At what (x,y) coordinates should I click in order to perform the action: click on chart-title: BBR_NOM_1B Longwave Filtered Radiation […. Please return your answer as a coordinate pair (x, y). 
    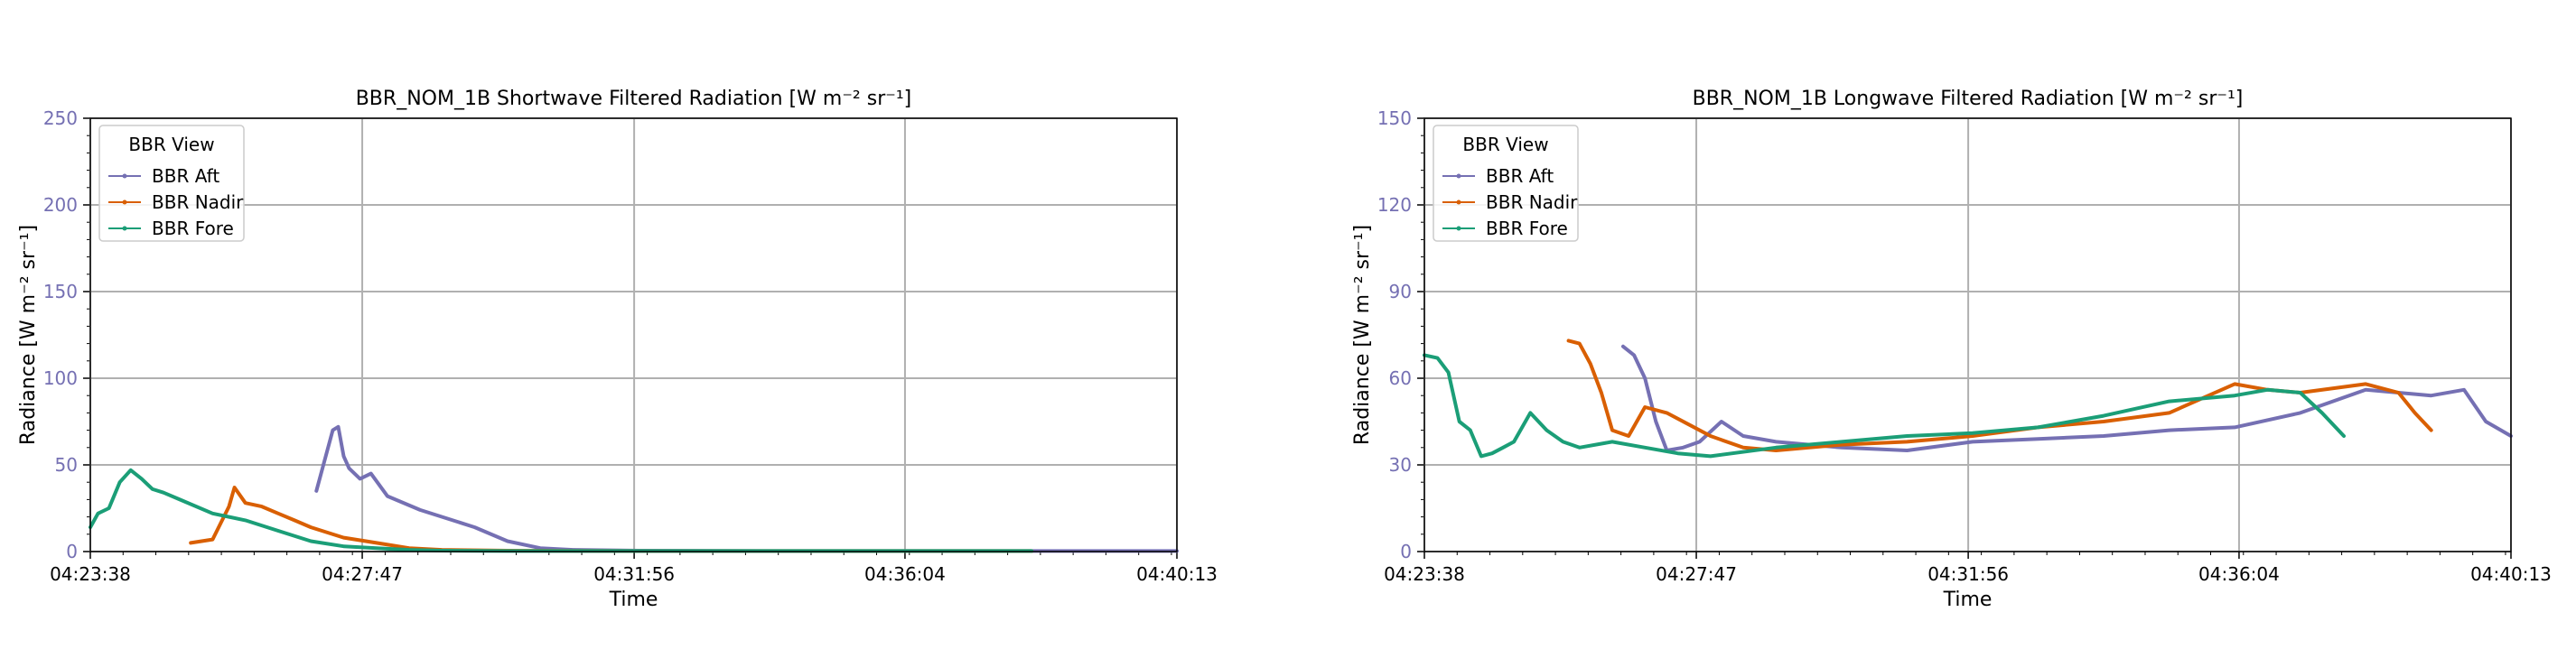
    Looking at the image, I should click on (1968, 99).